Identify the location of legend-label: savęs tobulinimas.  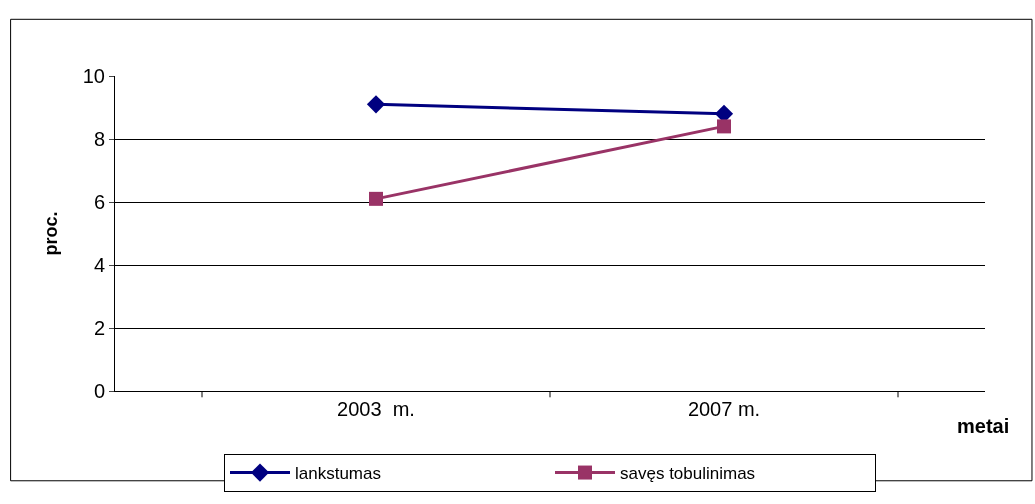
(688, 474).